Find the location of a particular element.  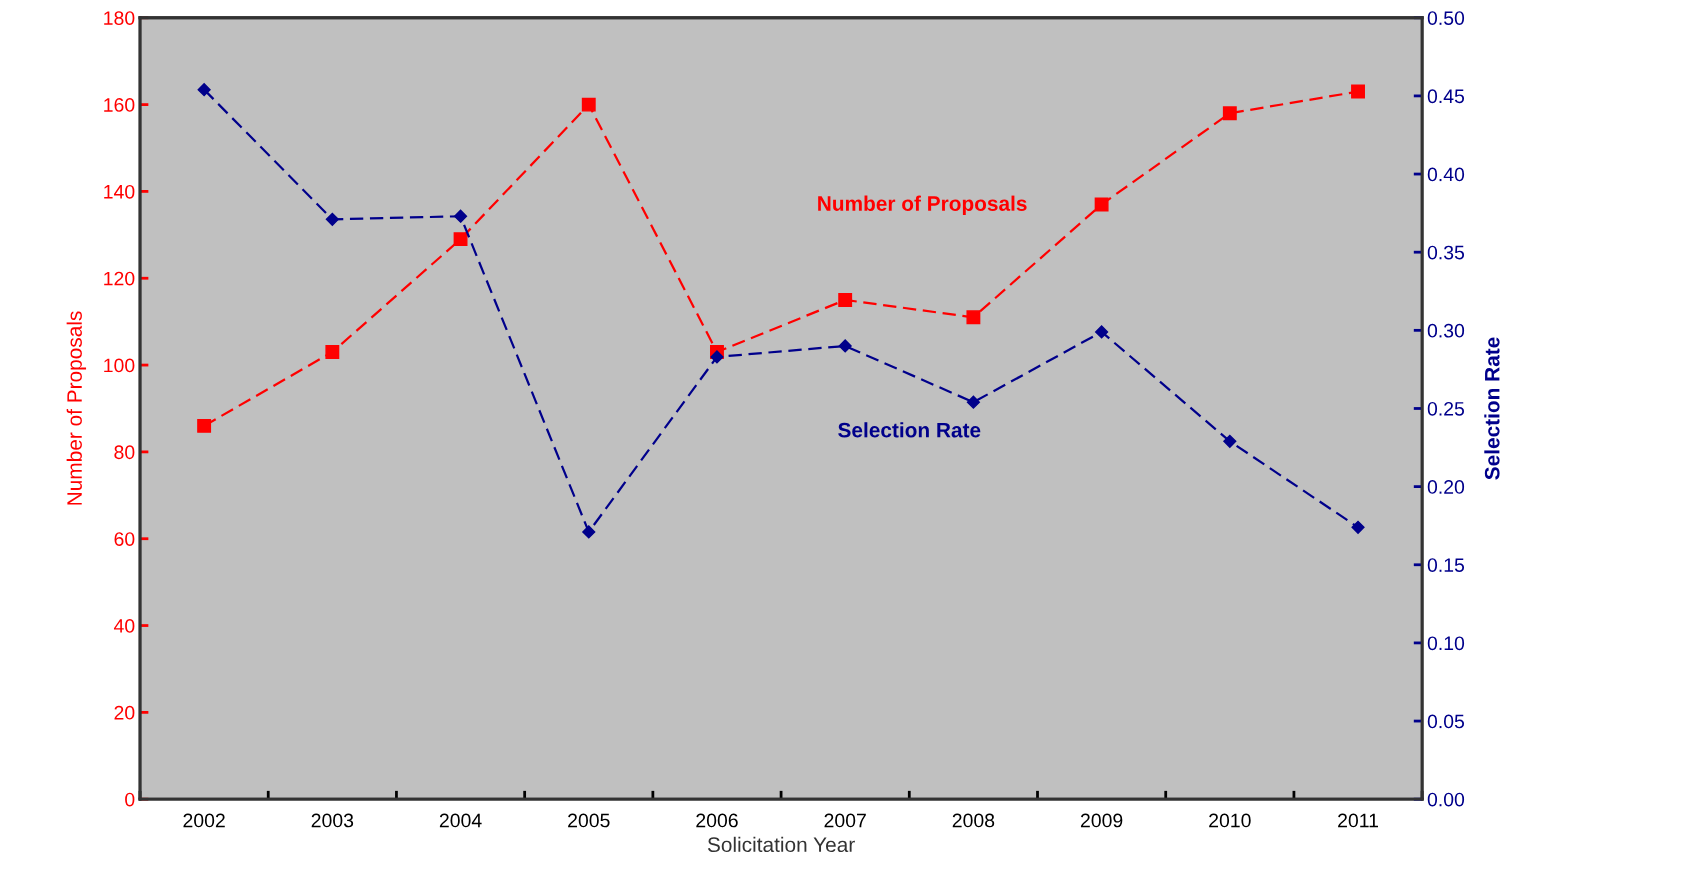

y2-tick-label: 0.35 is located at coordinates (1446, 252).